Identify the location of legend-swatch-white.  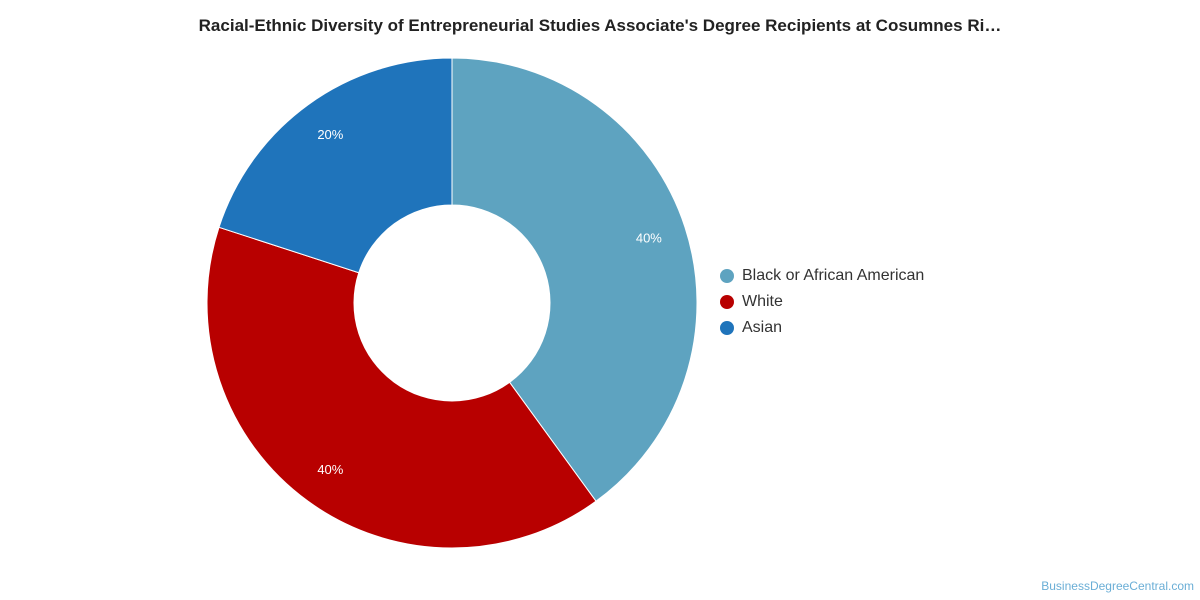
(727, 302).